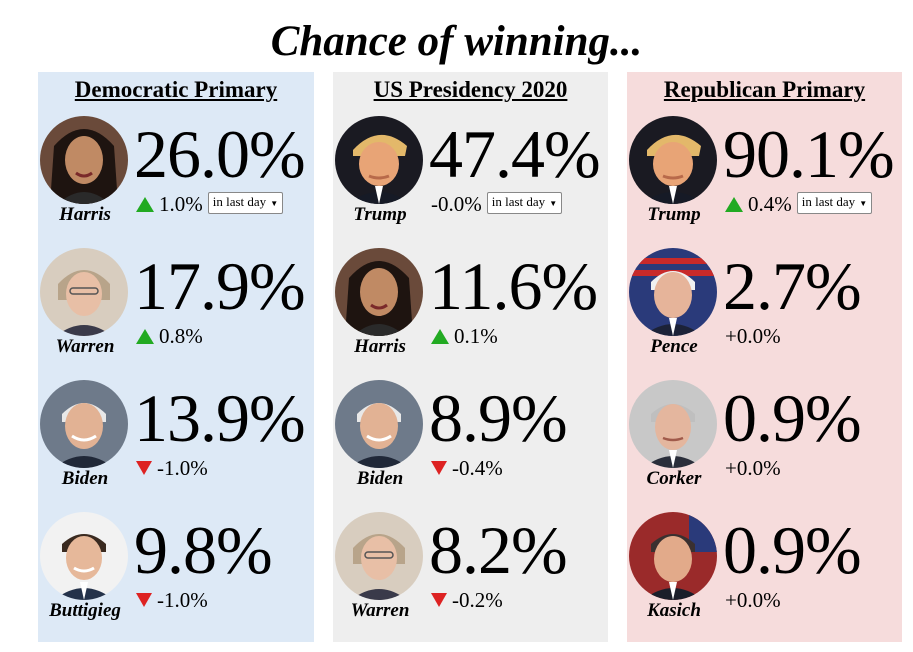  What do you see at coordinates (515, 154) in the screenshot?
I see `candidate-percent: 47.4%` at bounding box center [515, 154].